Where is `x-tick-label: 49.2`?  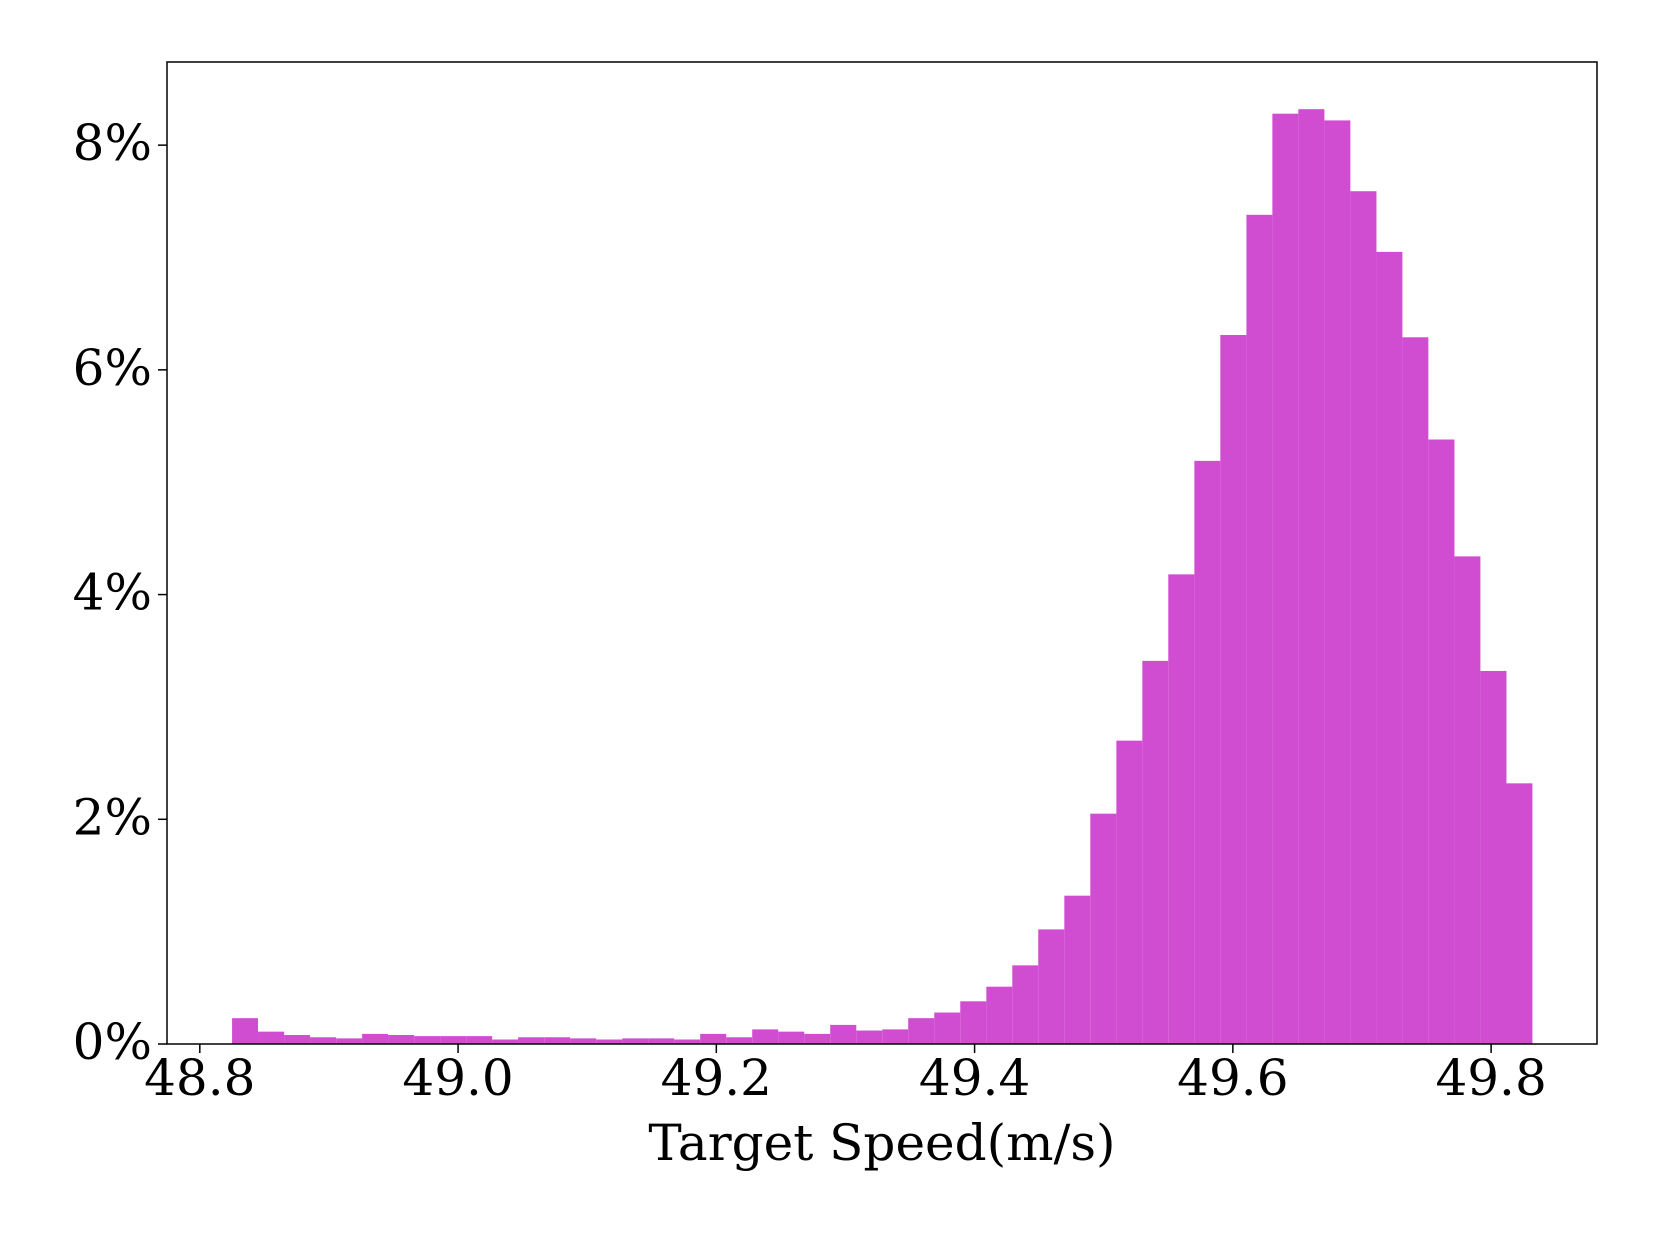 x-tick-label: 49.2 is located at coordinates (716, 1078).